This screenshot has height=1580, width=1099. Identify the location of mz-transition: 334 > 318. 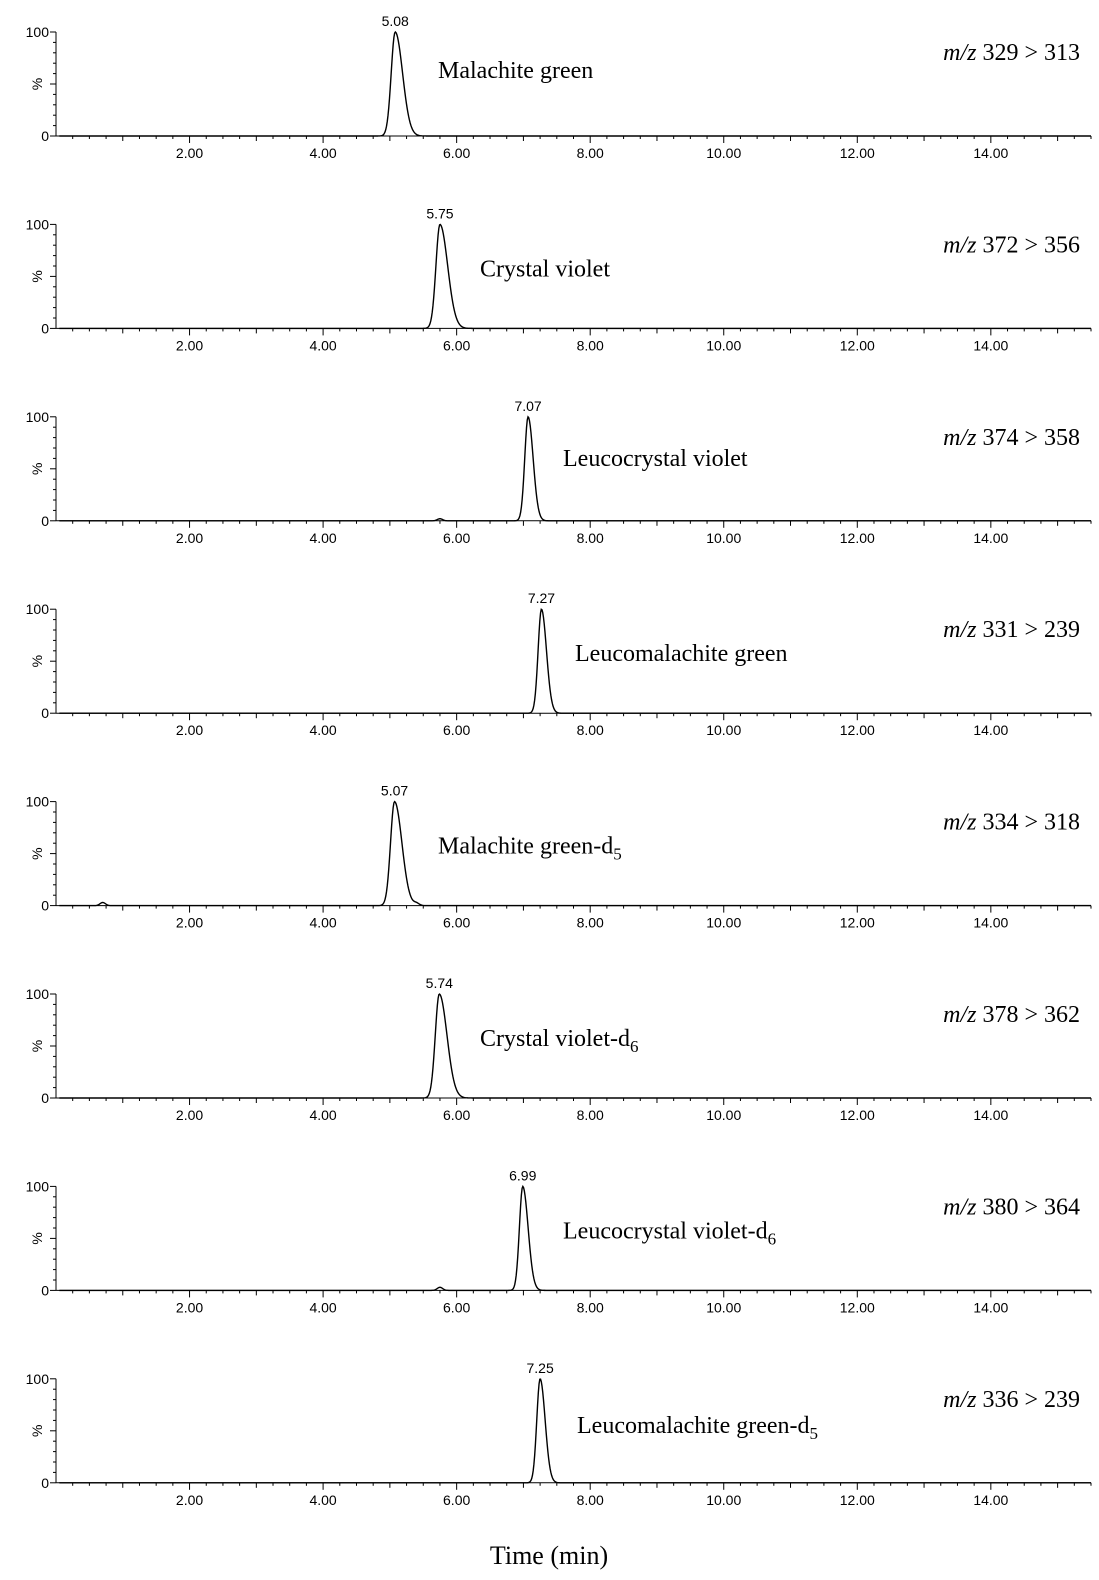
(1031, 823).